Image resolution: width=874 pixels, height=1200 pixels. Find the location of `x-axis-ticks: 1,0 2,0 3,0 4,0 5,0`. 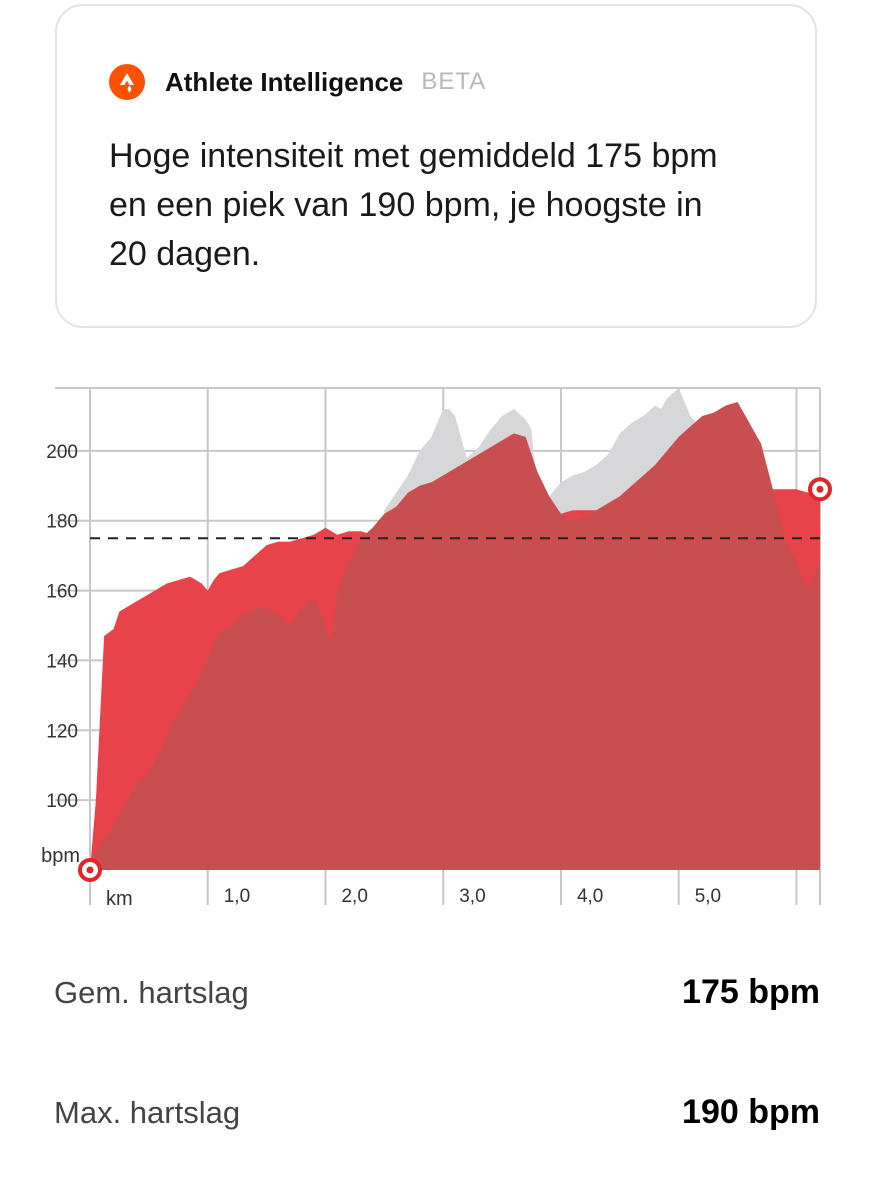

x-axis-ticks: 1,0 2,0 3,0 4,0 5,0 is located at coordinates (472, 896).